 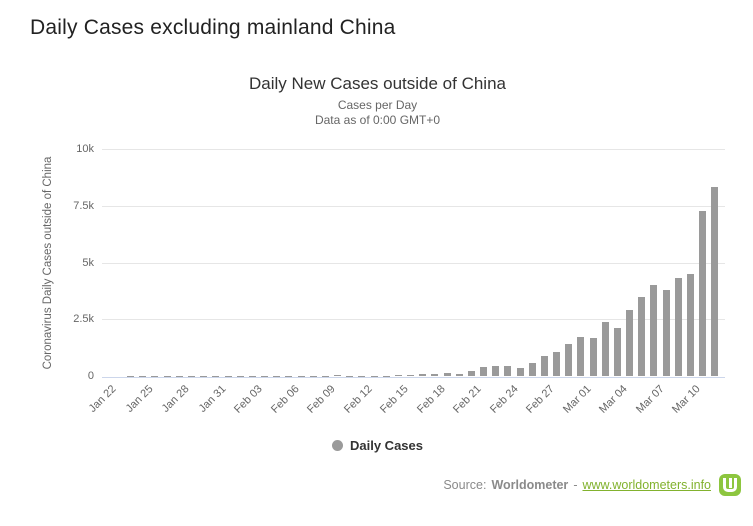 What do you see at coordinates (431, 399) in the screenshot?
I see `x-tick-label: Feb 18` at bounding box center [431, 399].